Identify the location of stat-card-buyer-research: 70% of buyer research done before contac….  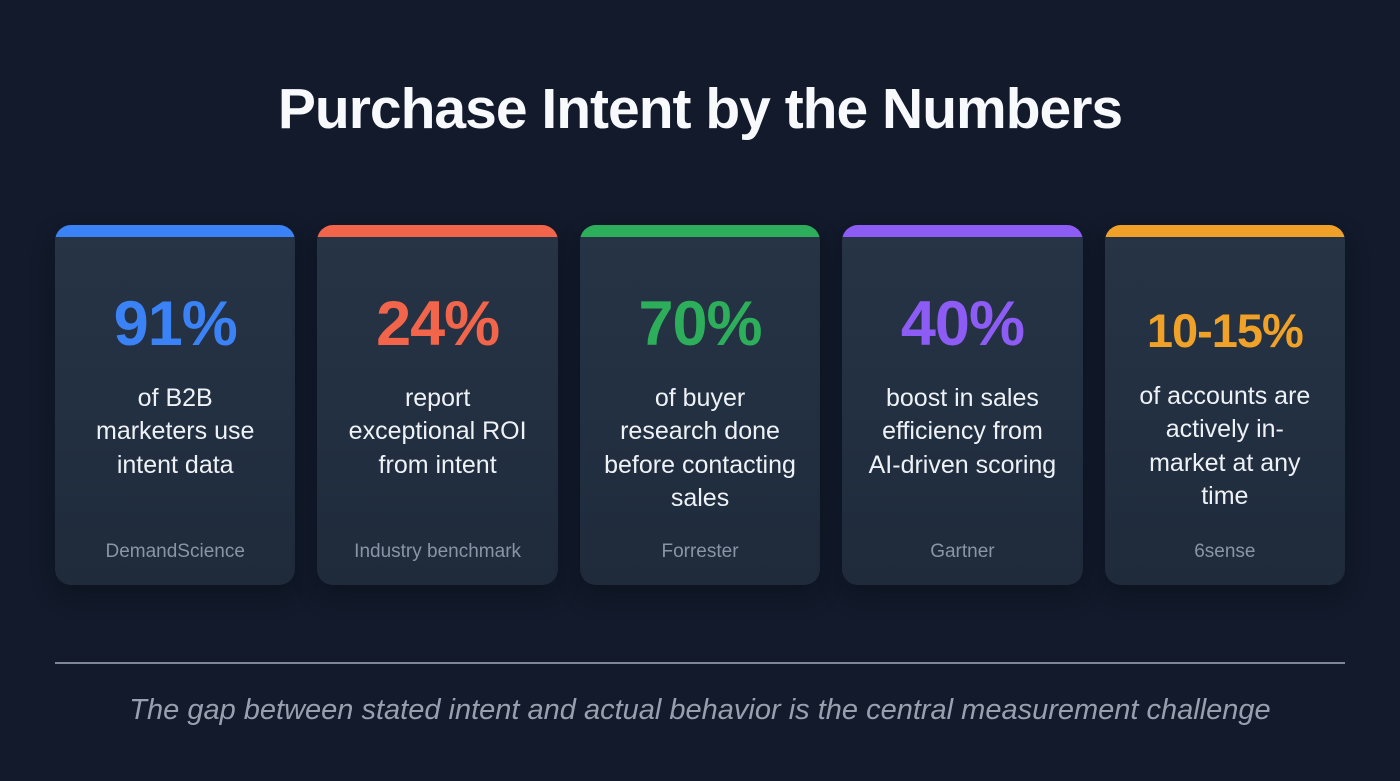
(700, 405).